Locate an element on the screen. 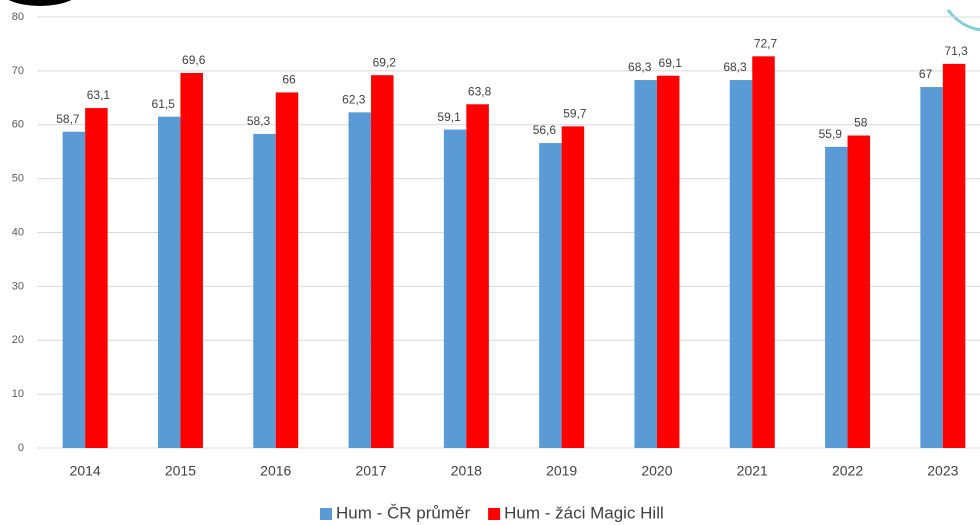 This screenshot has width=980, height=525. y-tick-label: 30 is located at coordinates (18, 286).